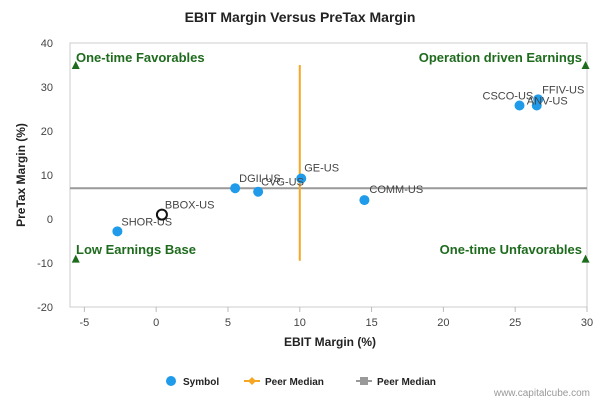  What do you see at coordinates (84, 323) in the screenshot?
I see `x-tick-label: -5` at bounding box center [84, 323].